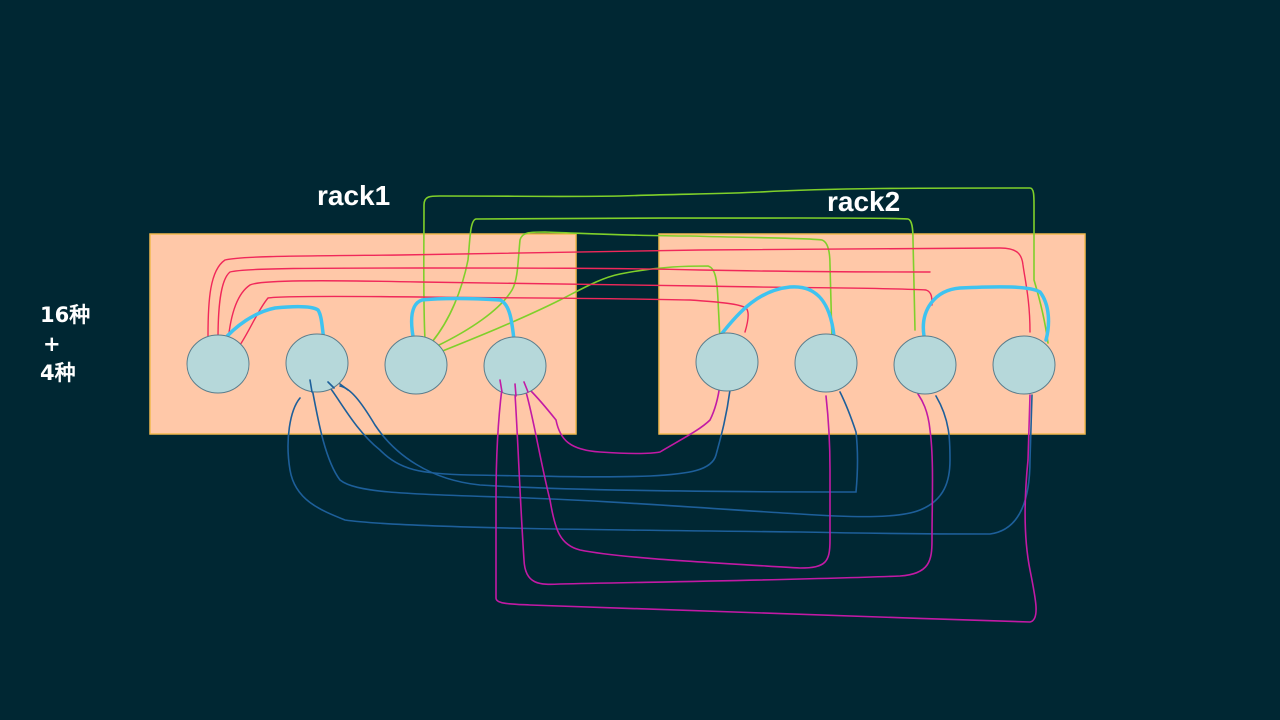  I want to click on blue-links, so click(660, 459).